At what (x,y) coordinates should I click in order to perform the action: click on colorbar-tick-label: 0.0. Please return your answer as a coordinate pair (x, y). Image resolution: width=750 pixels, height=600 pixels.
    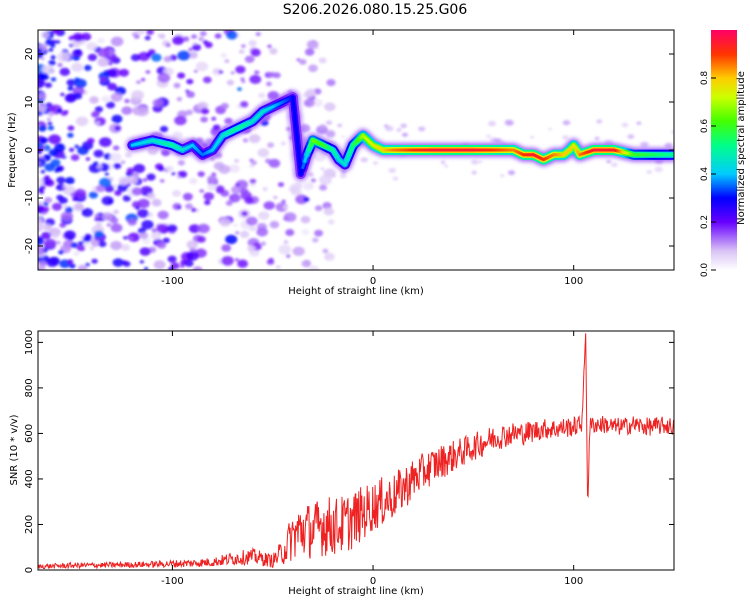
    Looking at the image, I should click on (705, 270).